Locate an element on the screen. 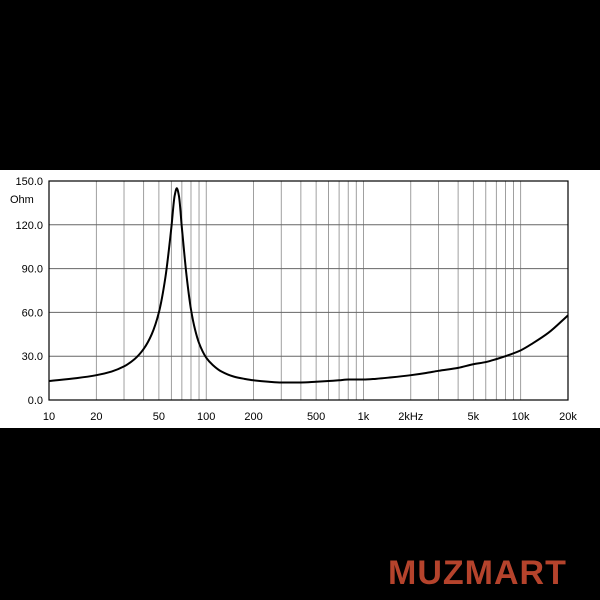 This screenshot has width=600, height=600. x-tick-label: 500 is located at coordinates (316, 417).